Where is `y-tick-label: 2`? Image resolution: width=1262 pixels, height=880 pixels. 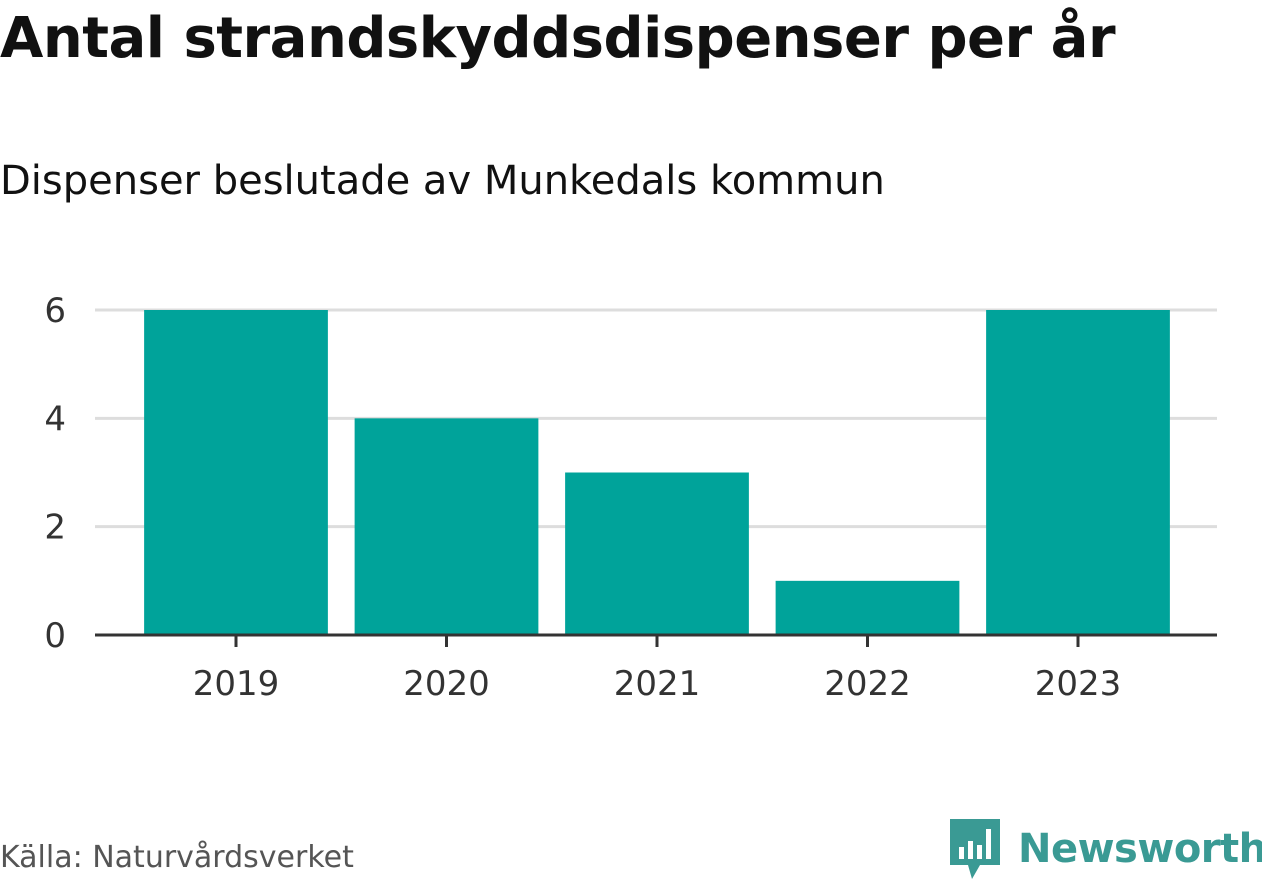 y-tick-label: 2 is located at coordinates (55, 528).